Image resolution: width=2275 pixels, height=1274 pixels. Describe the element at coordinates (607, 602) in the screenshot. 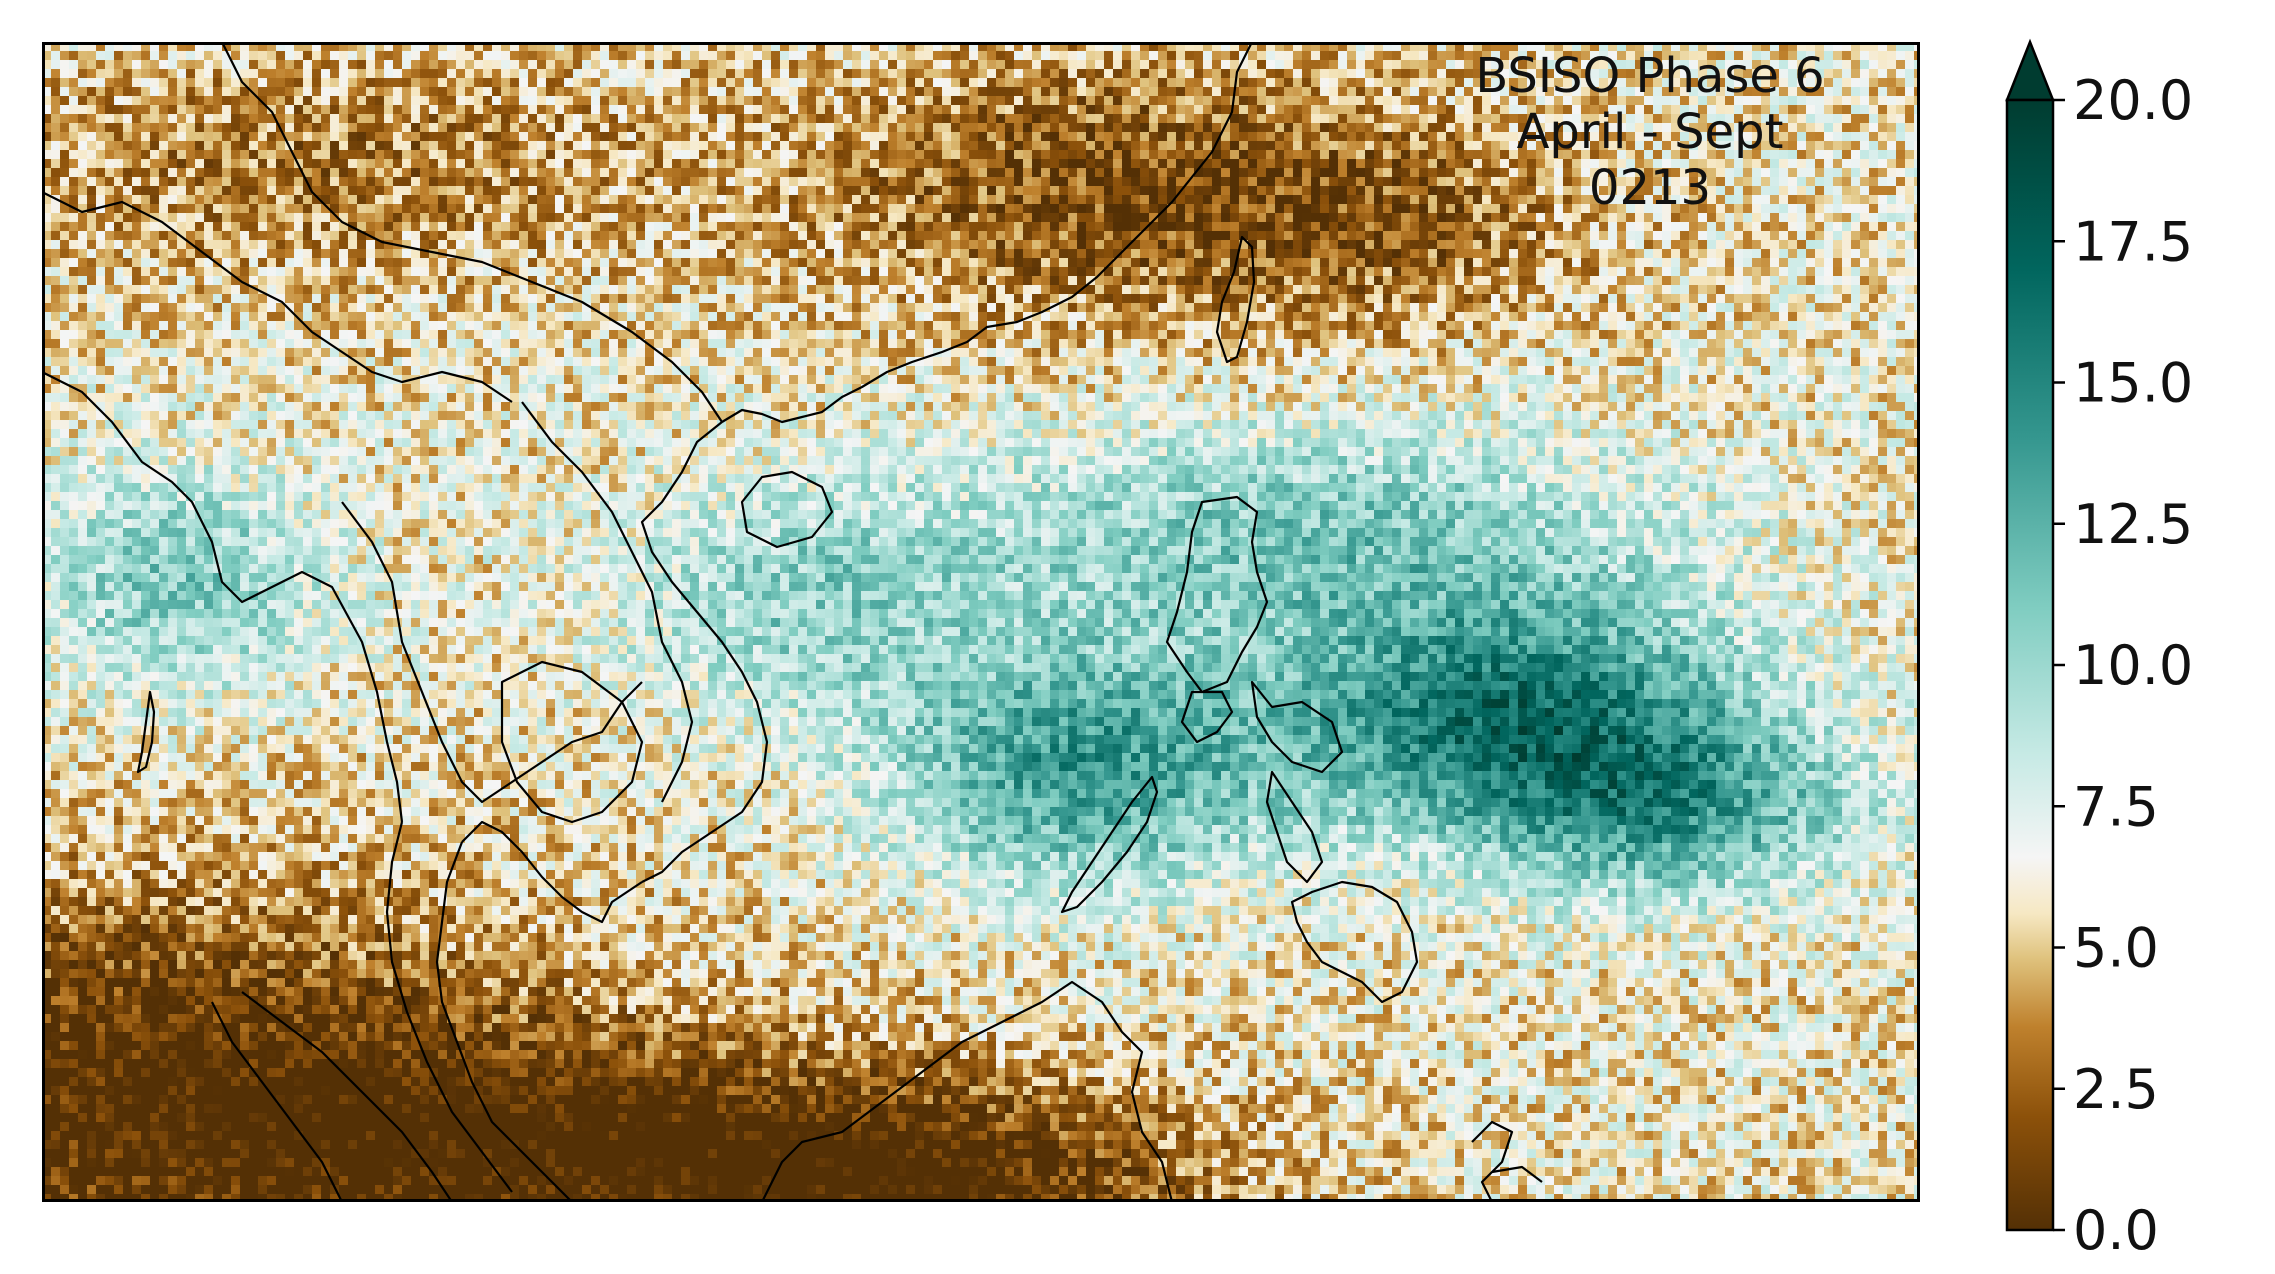

I see `border-laos-vietnam` at that location.